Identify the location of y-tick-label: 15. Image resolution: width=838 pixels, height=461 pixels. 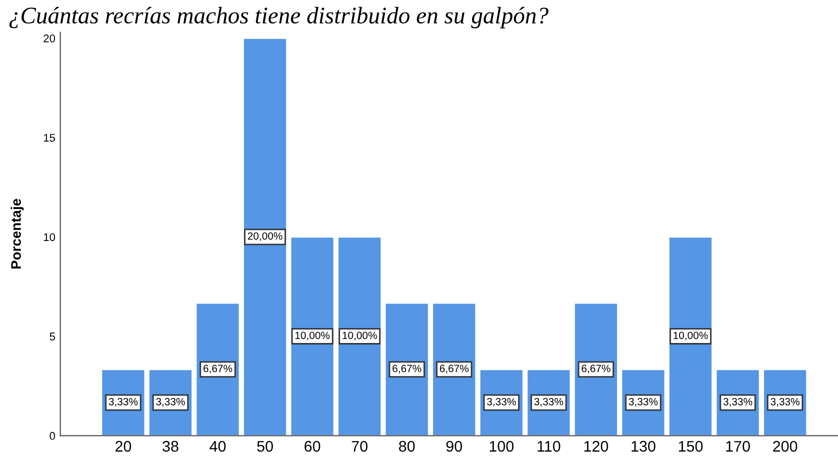
(50, 138).